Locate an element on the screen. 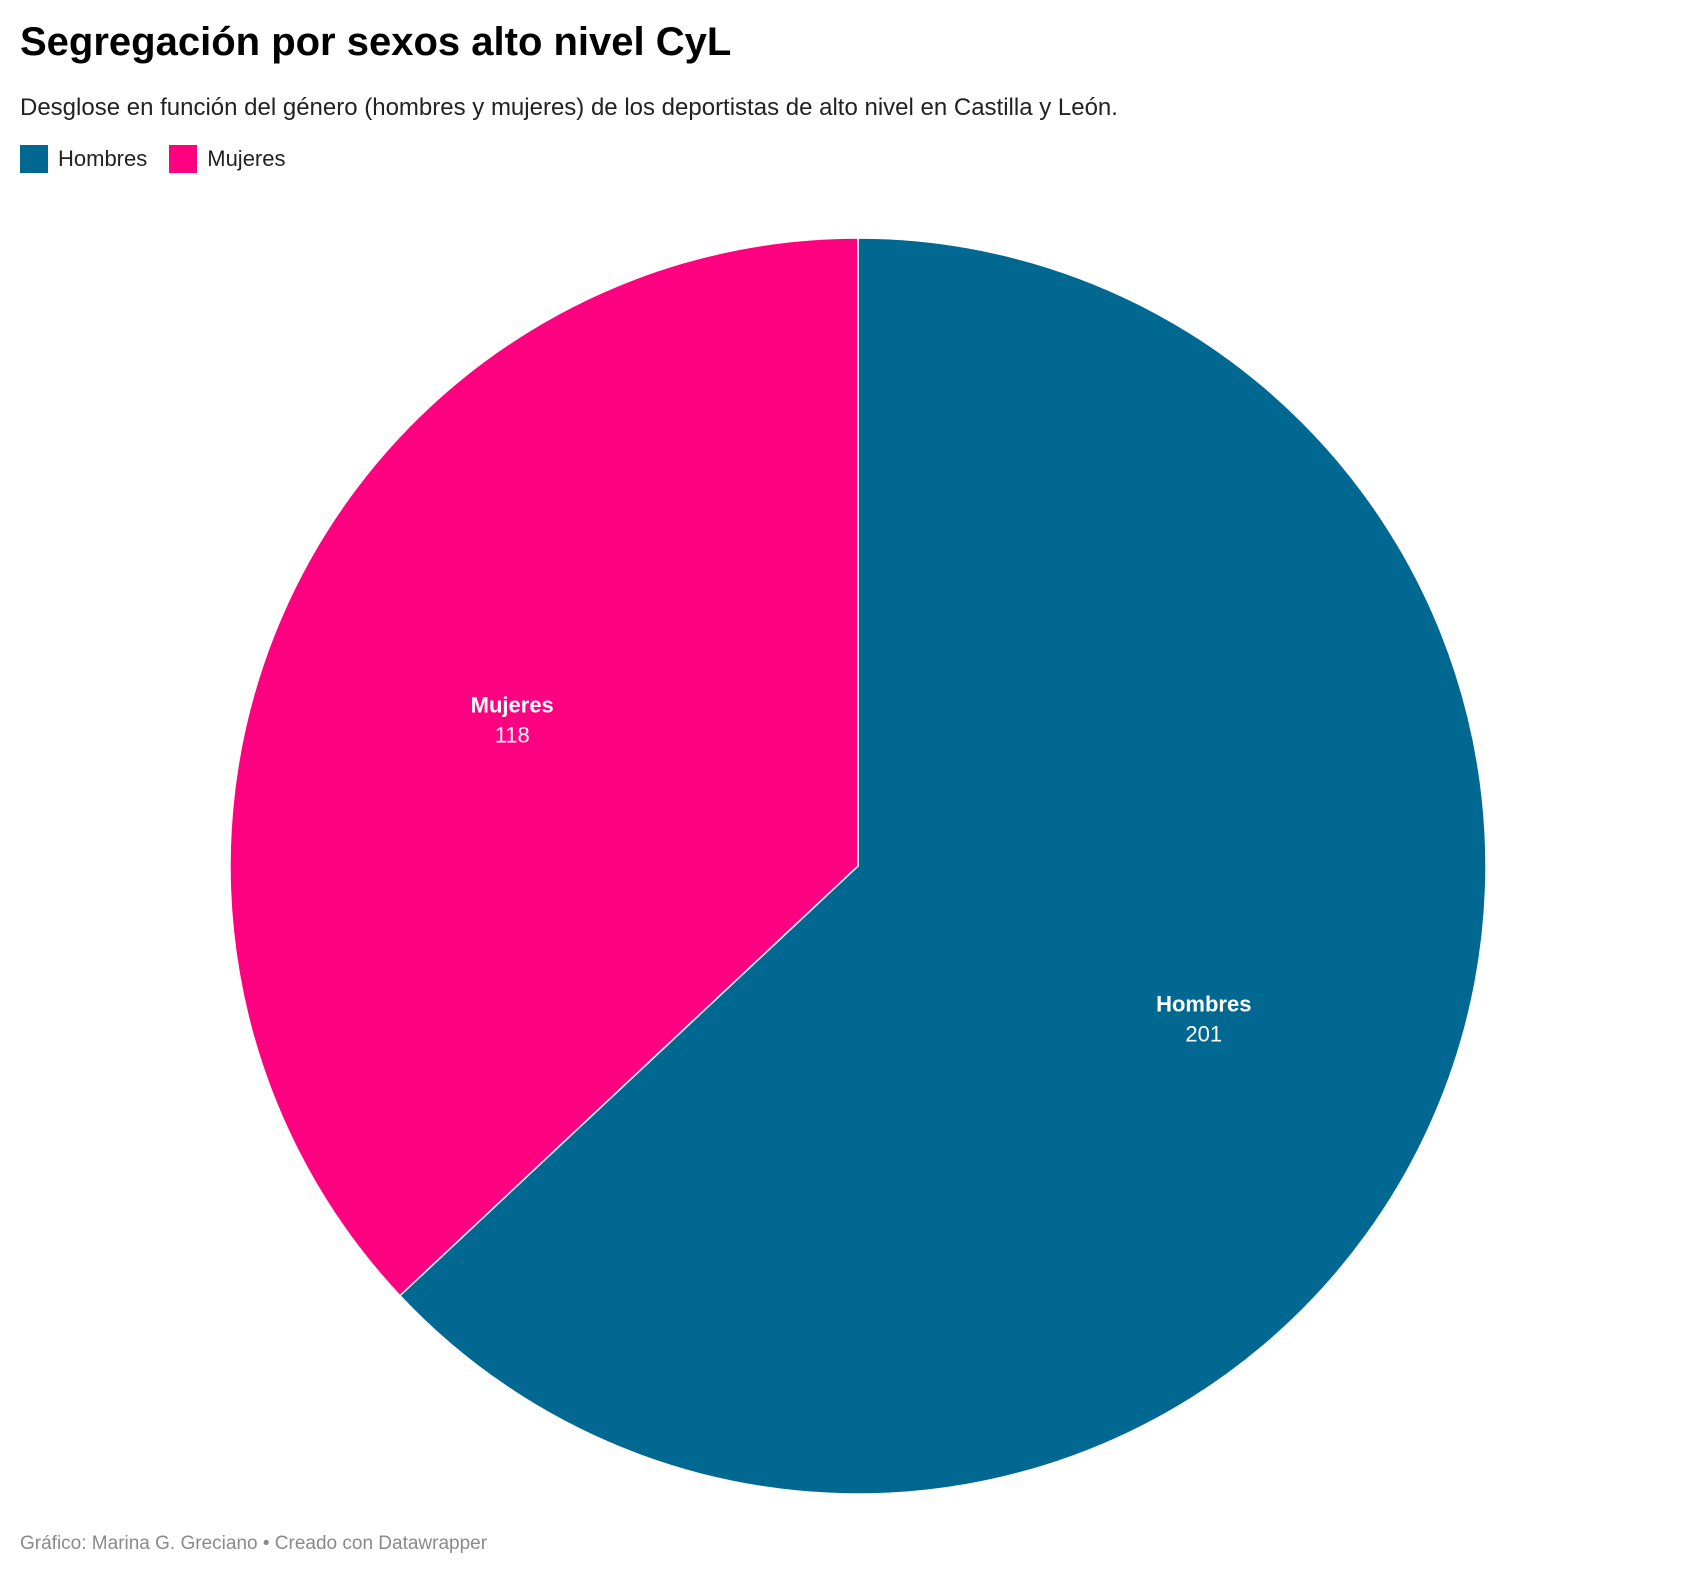 This screenshot has height=1570, width=1704. legend: Hombres Mujeres is located at coordinates (164, 159).